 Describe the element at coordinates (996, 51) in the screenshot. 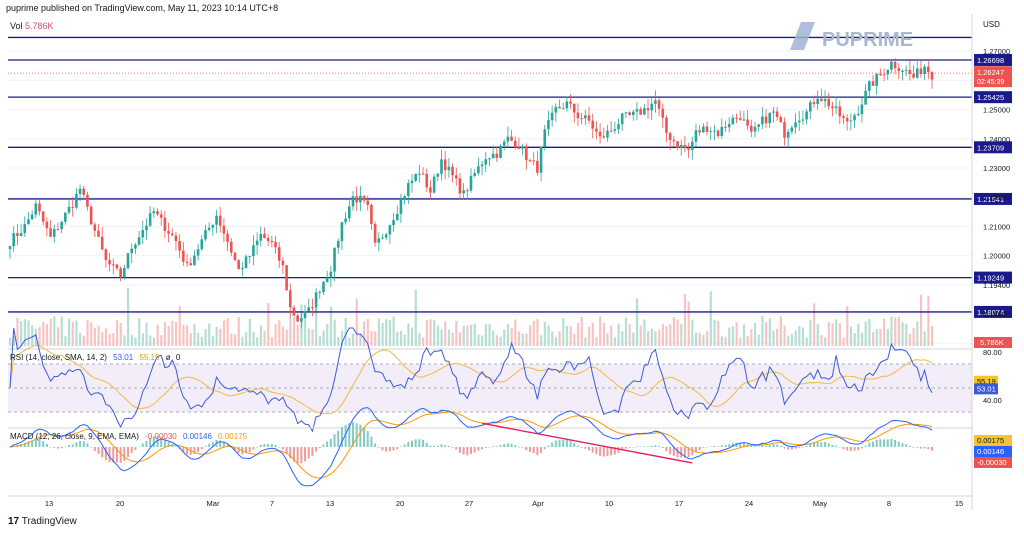

I see `price-tick-label: 1.27000` at that location.